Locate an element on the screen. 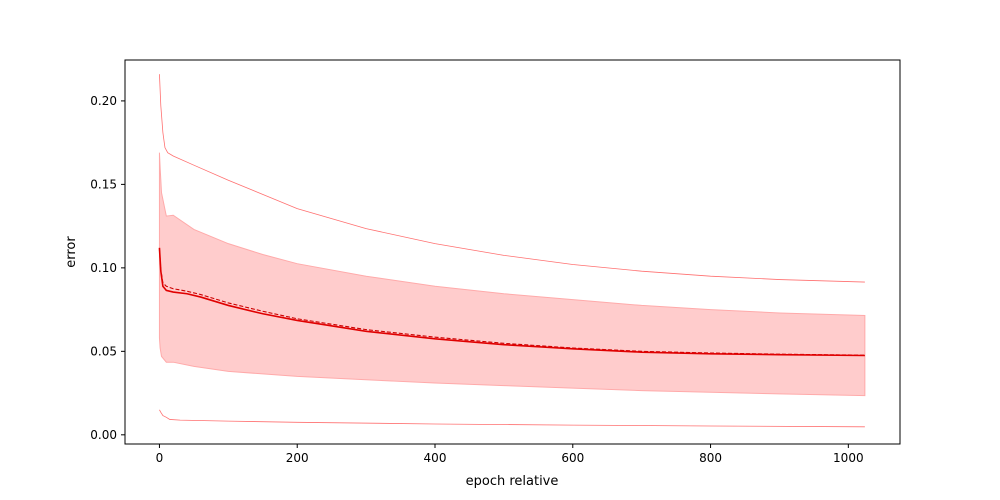 Image resolution: width=1000 pixels, height=500 pixels. y-tick-label: 0.05 is located at coordinates (103, 351).